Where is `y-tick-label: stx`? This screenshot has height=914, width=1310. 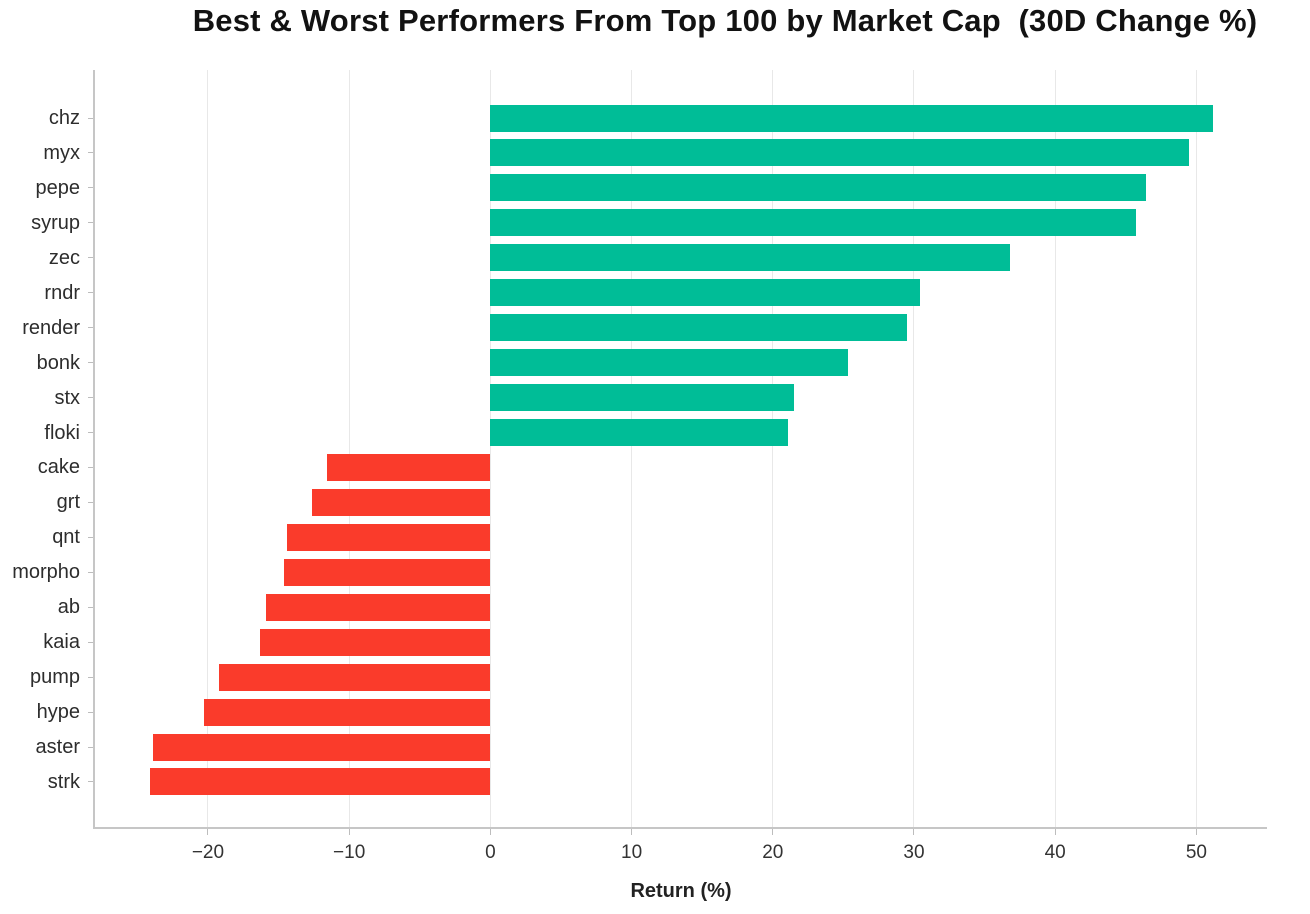
y-tick-label: stx is located at coordinates (67, 397).